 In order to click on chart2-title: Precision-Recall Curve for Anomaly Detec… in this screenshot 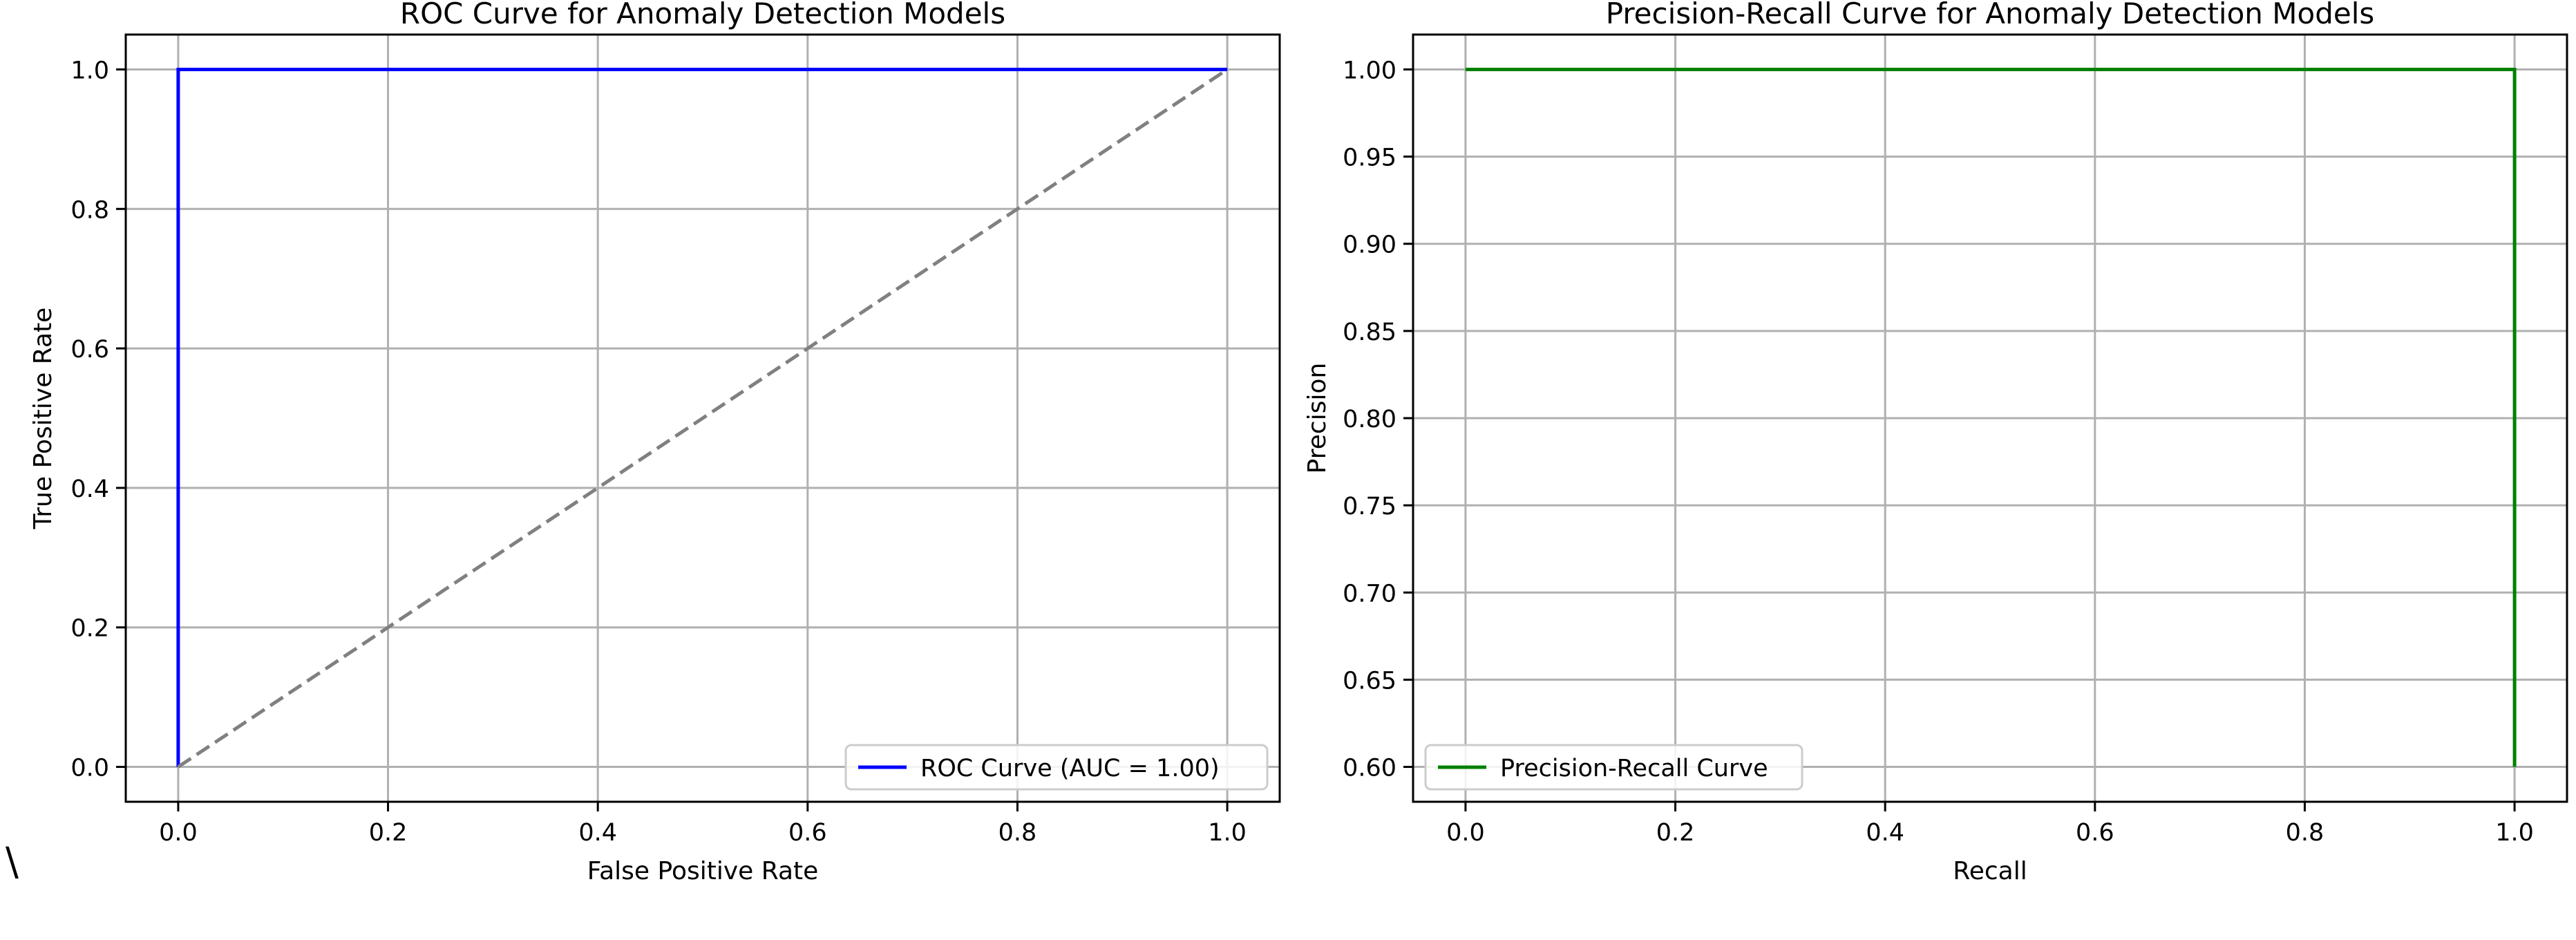, I will do `click(1990, 15)`.